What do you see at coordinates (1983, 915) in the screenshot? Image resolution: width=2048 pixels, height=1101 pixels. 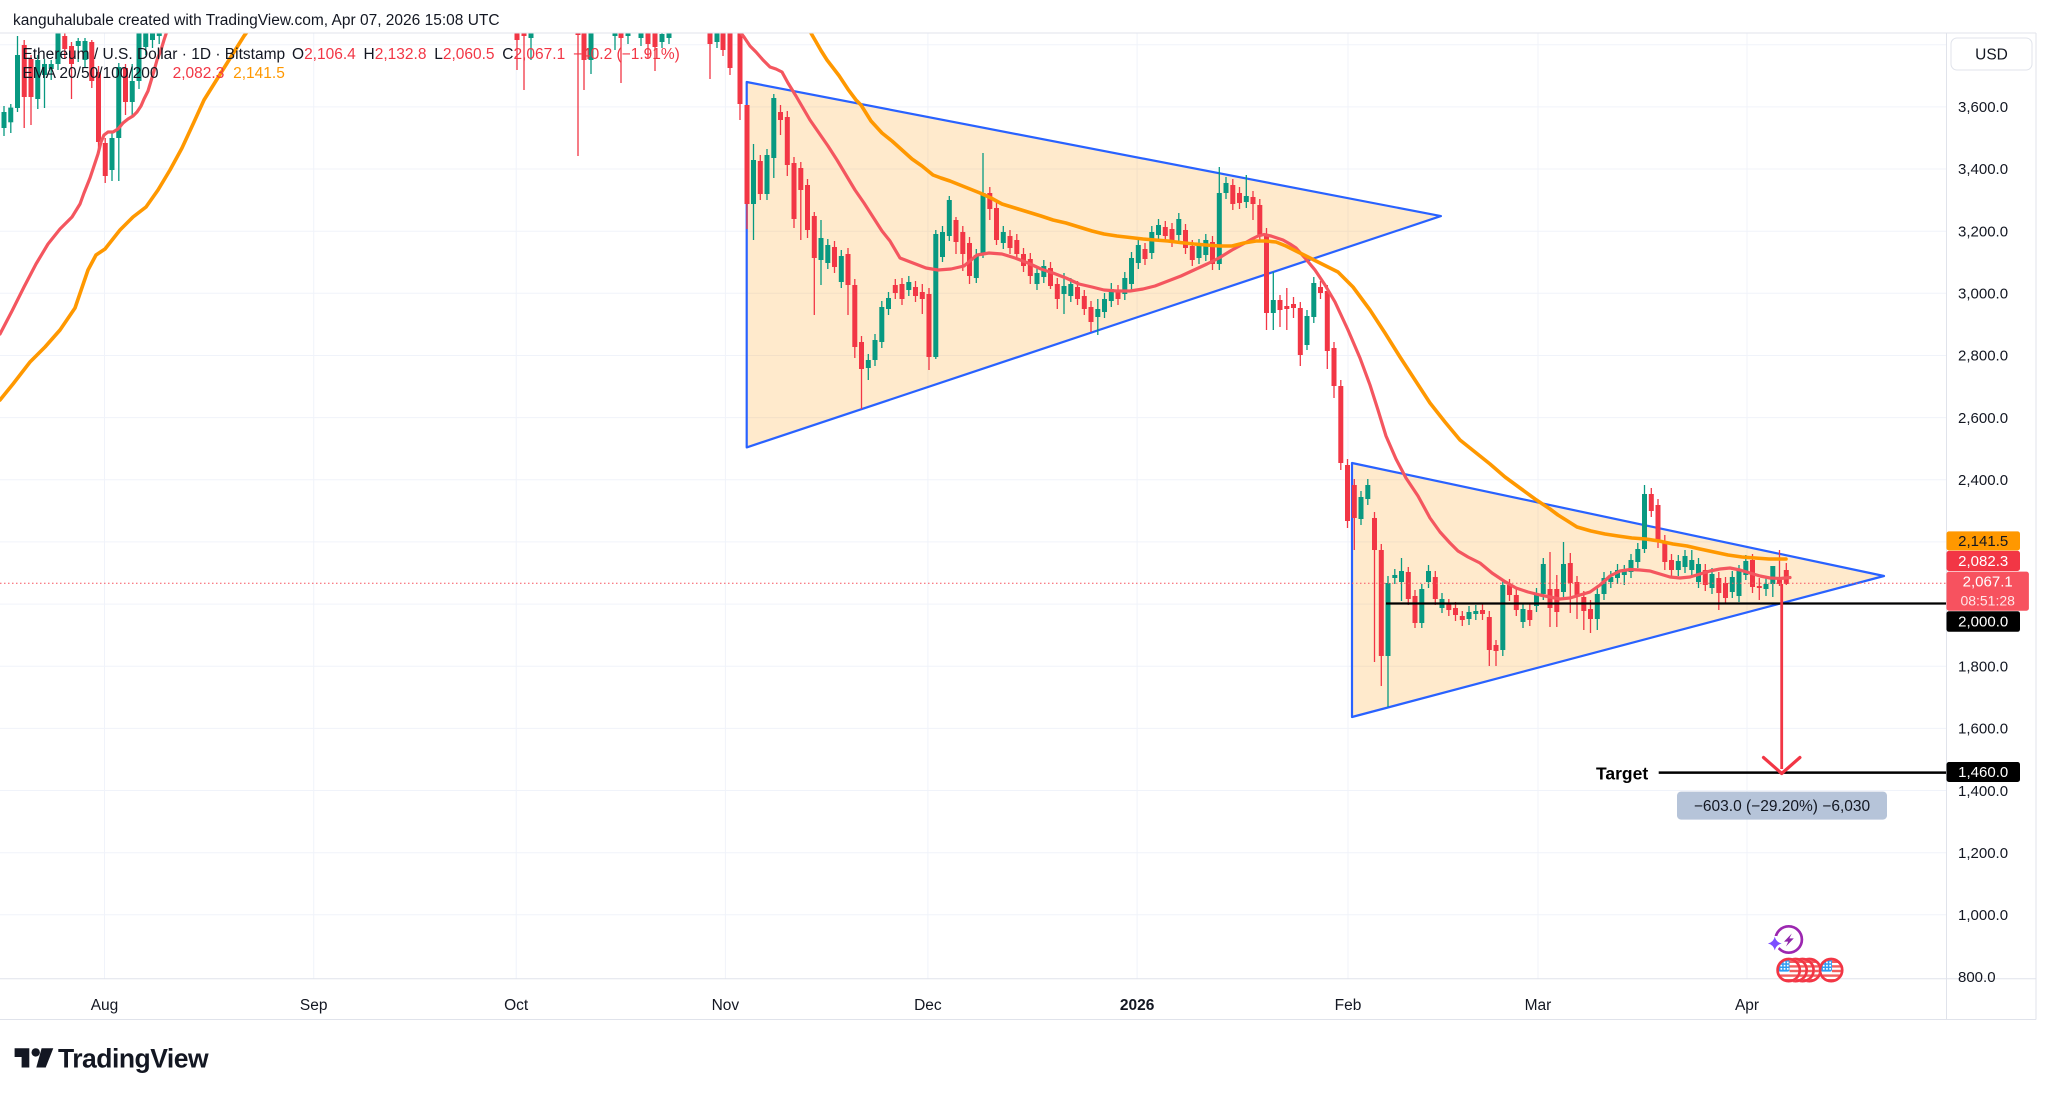 I see `svg-text: 1,000.0` at bounding box center [1983, 915].